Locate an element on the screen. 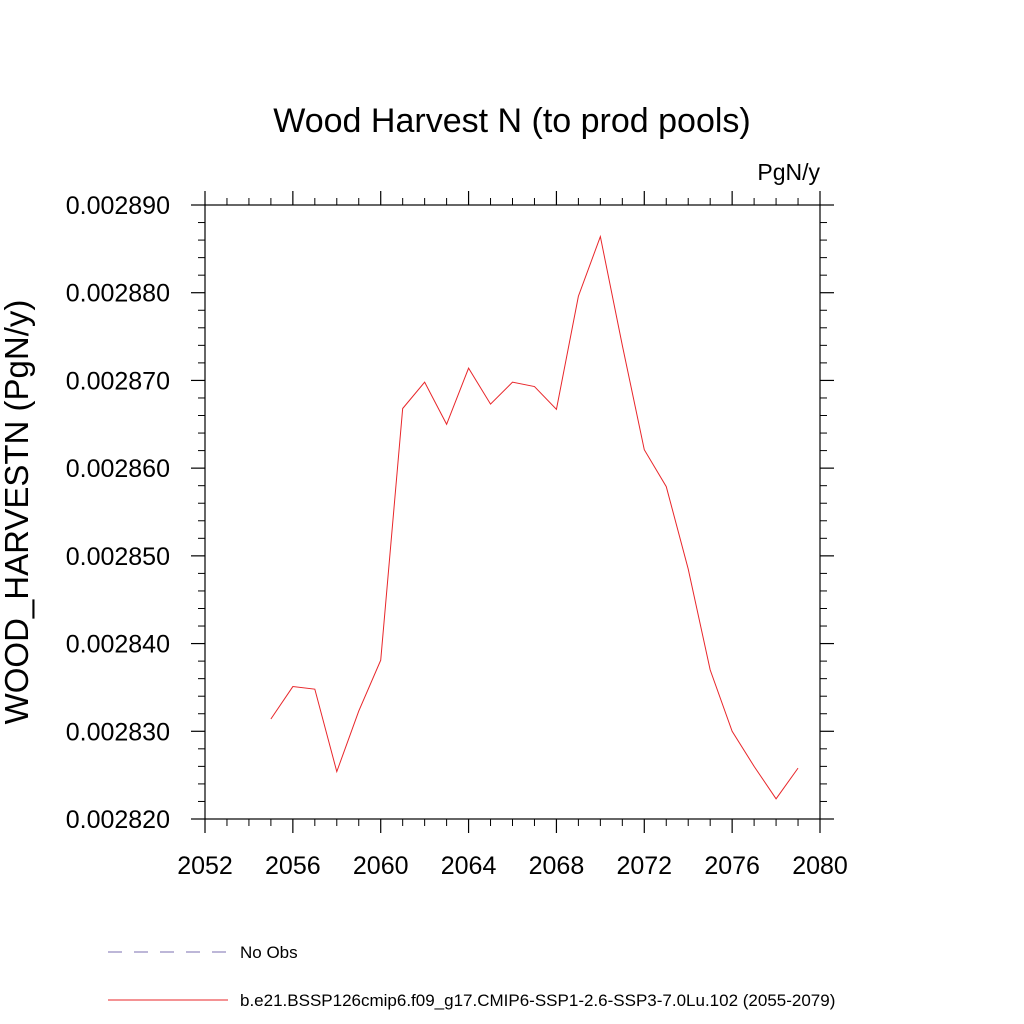 The width and height of the screenshot is (1024, 1024). x-tick-label: 2080 is located at coordinates (820, 866).